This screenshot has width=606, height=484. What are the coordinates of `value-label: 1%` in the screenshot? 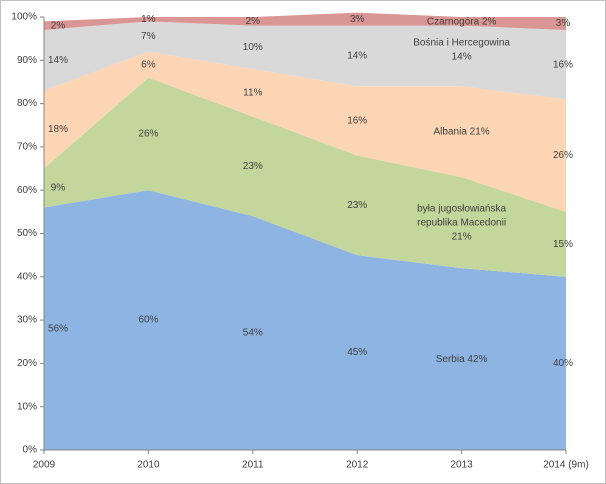 It's located at (148, 19).